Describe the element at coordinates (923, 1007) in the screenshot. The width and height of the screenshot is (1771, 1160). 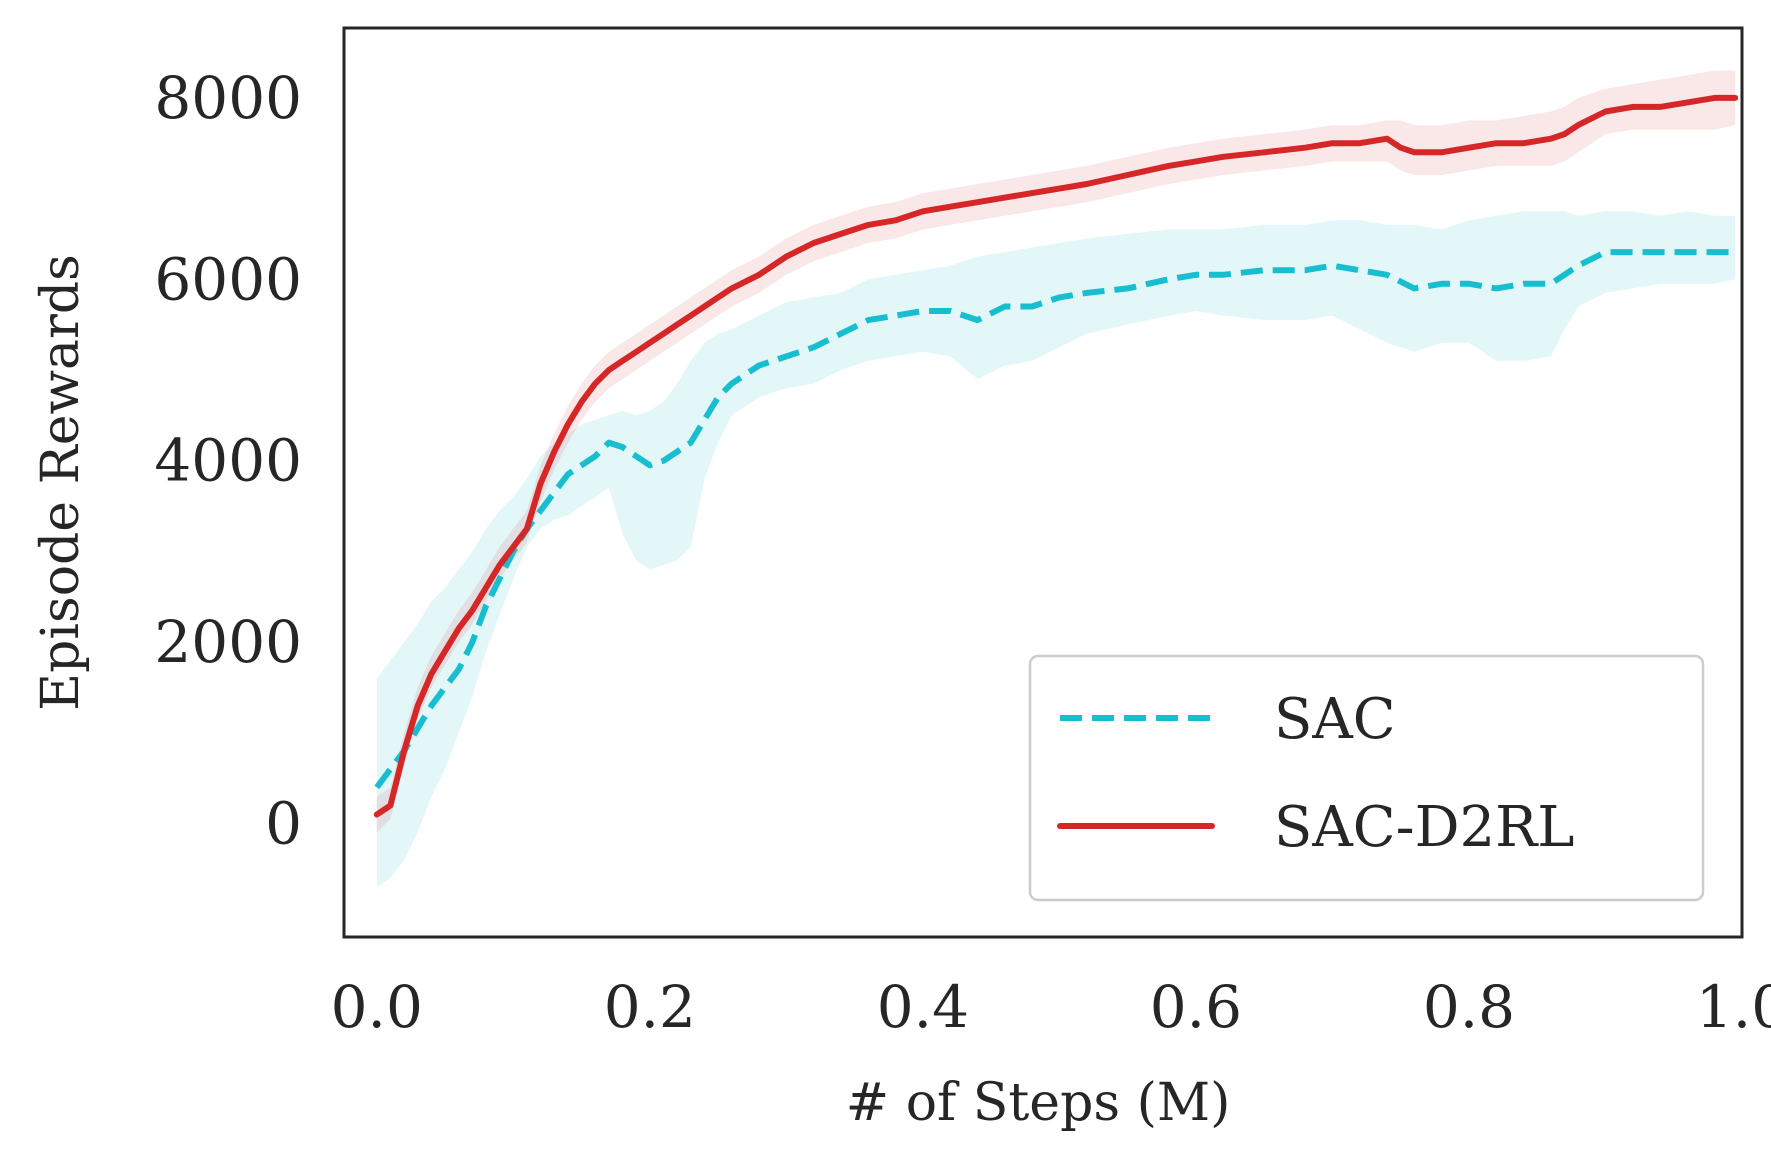
I see `x-tick-label: 0.4` at that location.